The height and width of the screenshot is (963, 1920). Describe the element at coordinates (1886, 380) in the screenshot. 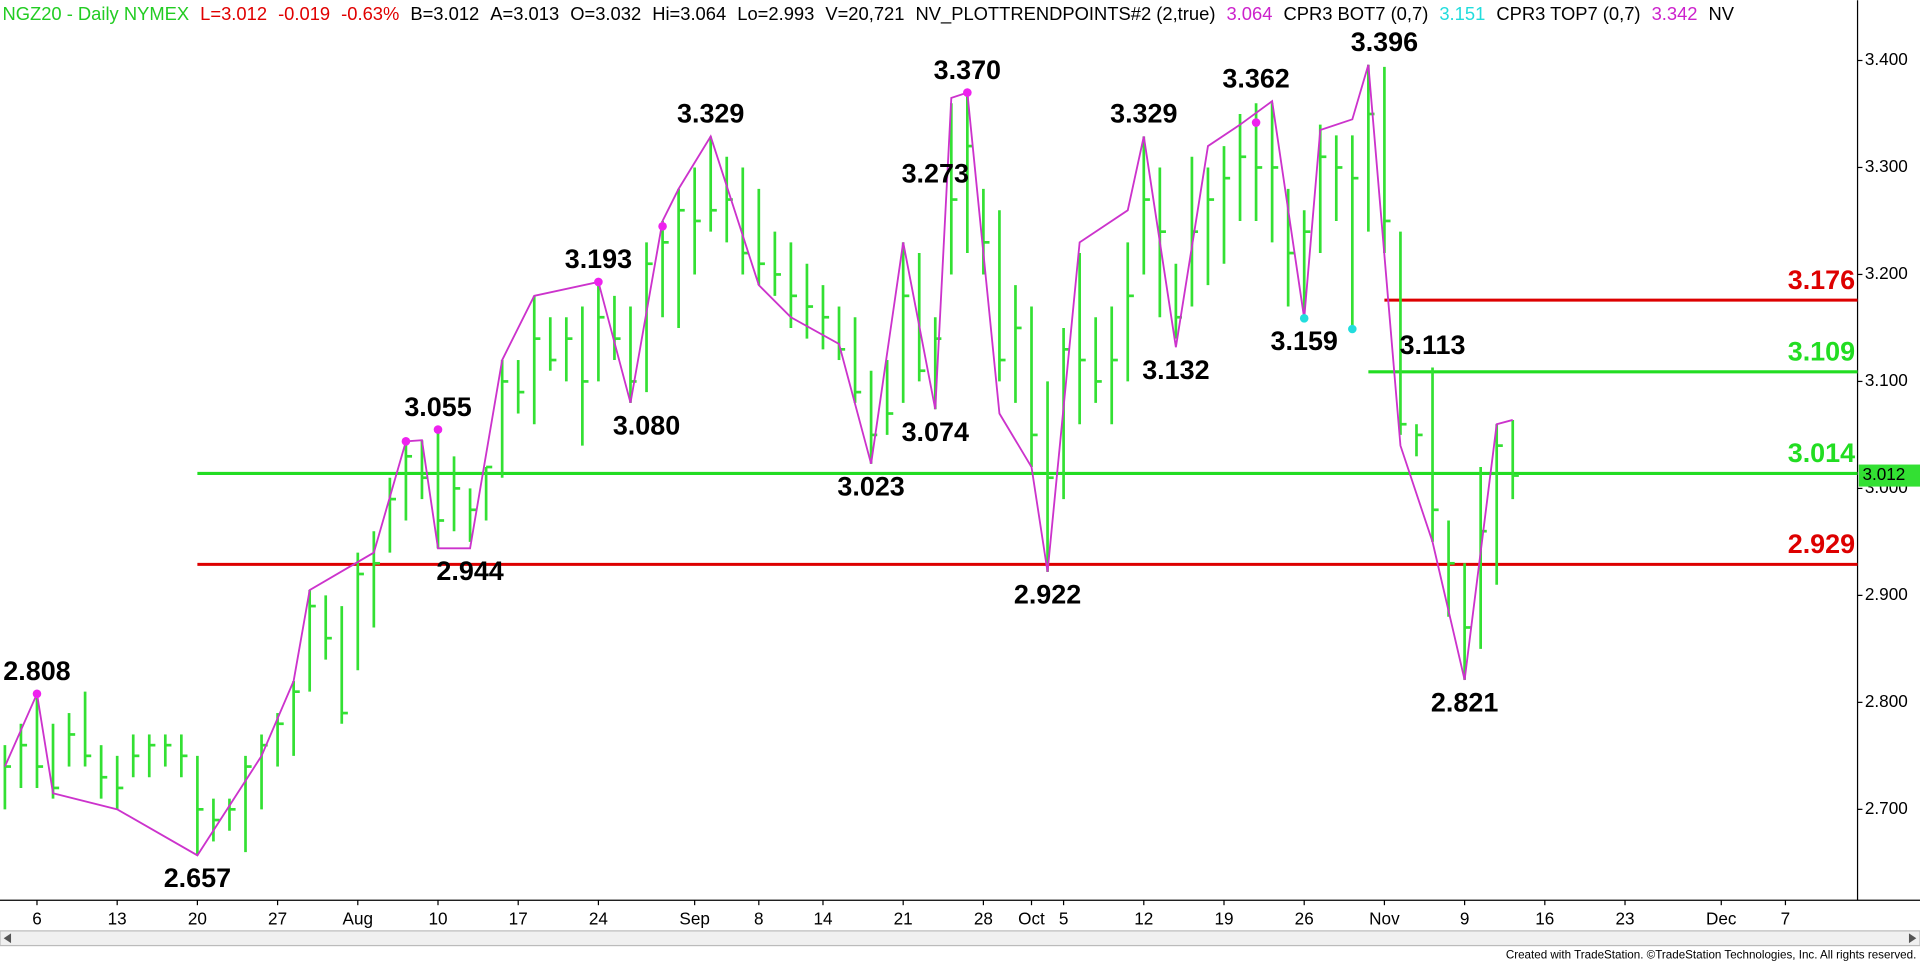

I see `y-tick-label: 3.100` at that location.